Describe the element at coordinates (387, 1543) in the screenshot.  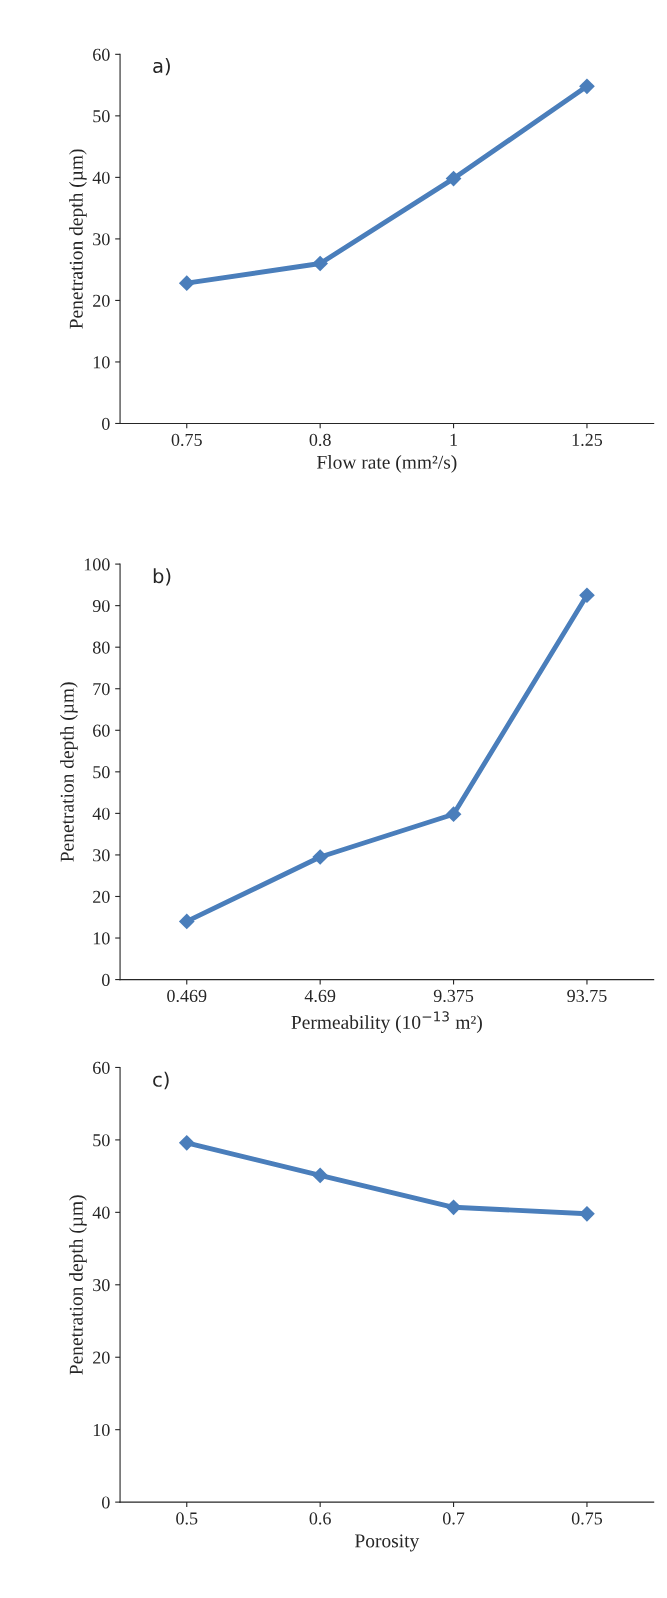
I see `x-axis-title: Porosity` at that location.